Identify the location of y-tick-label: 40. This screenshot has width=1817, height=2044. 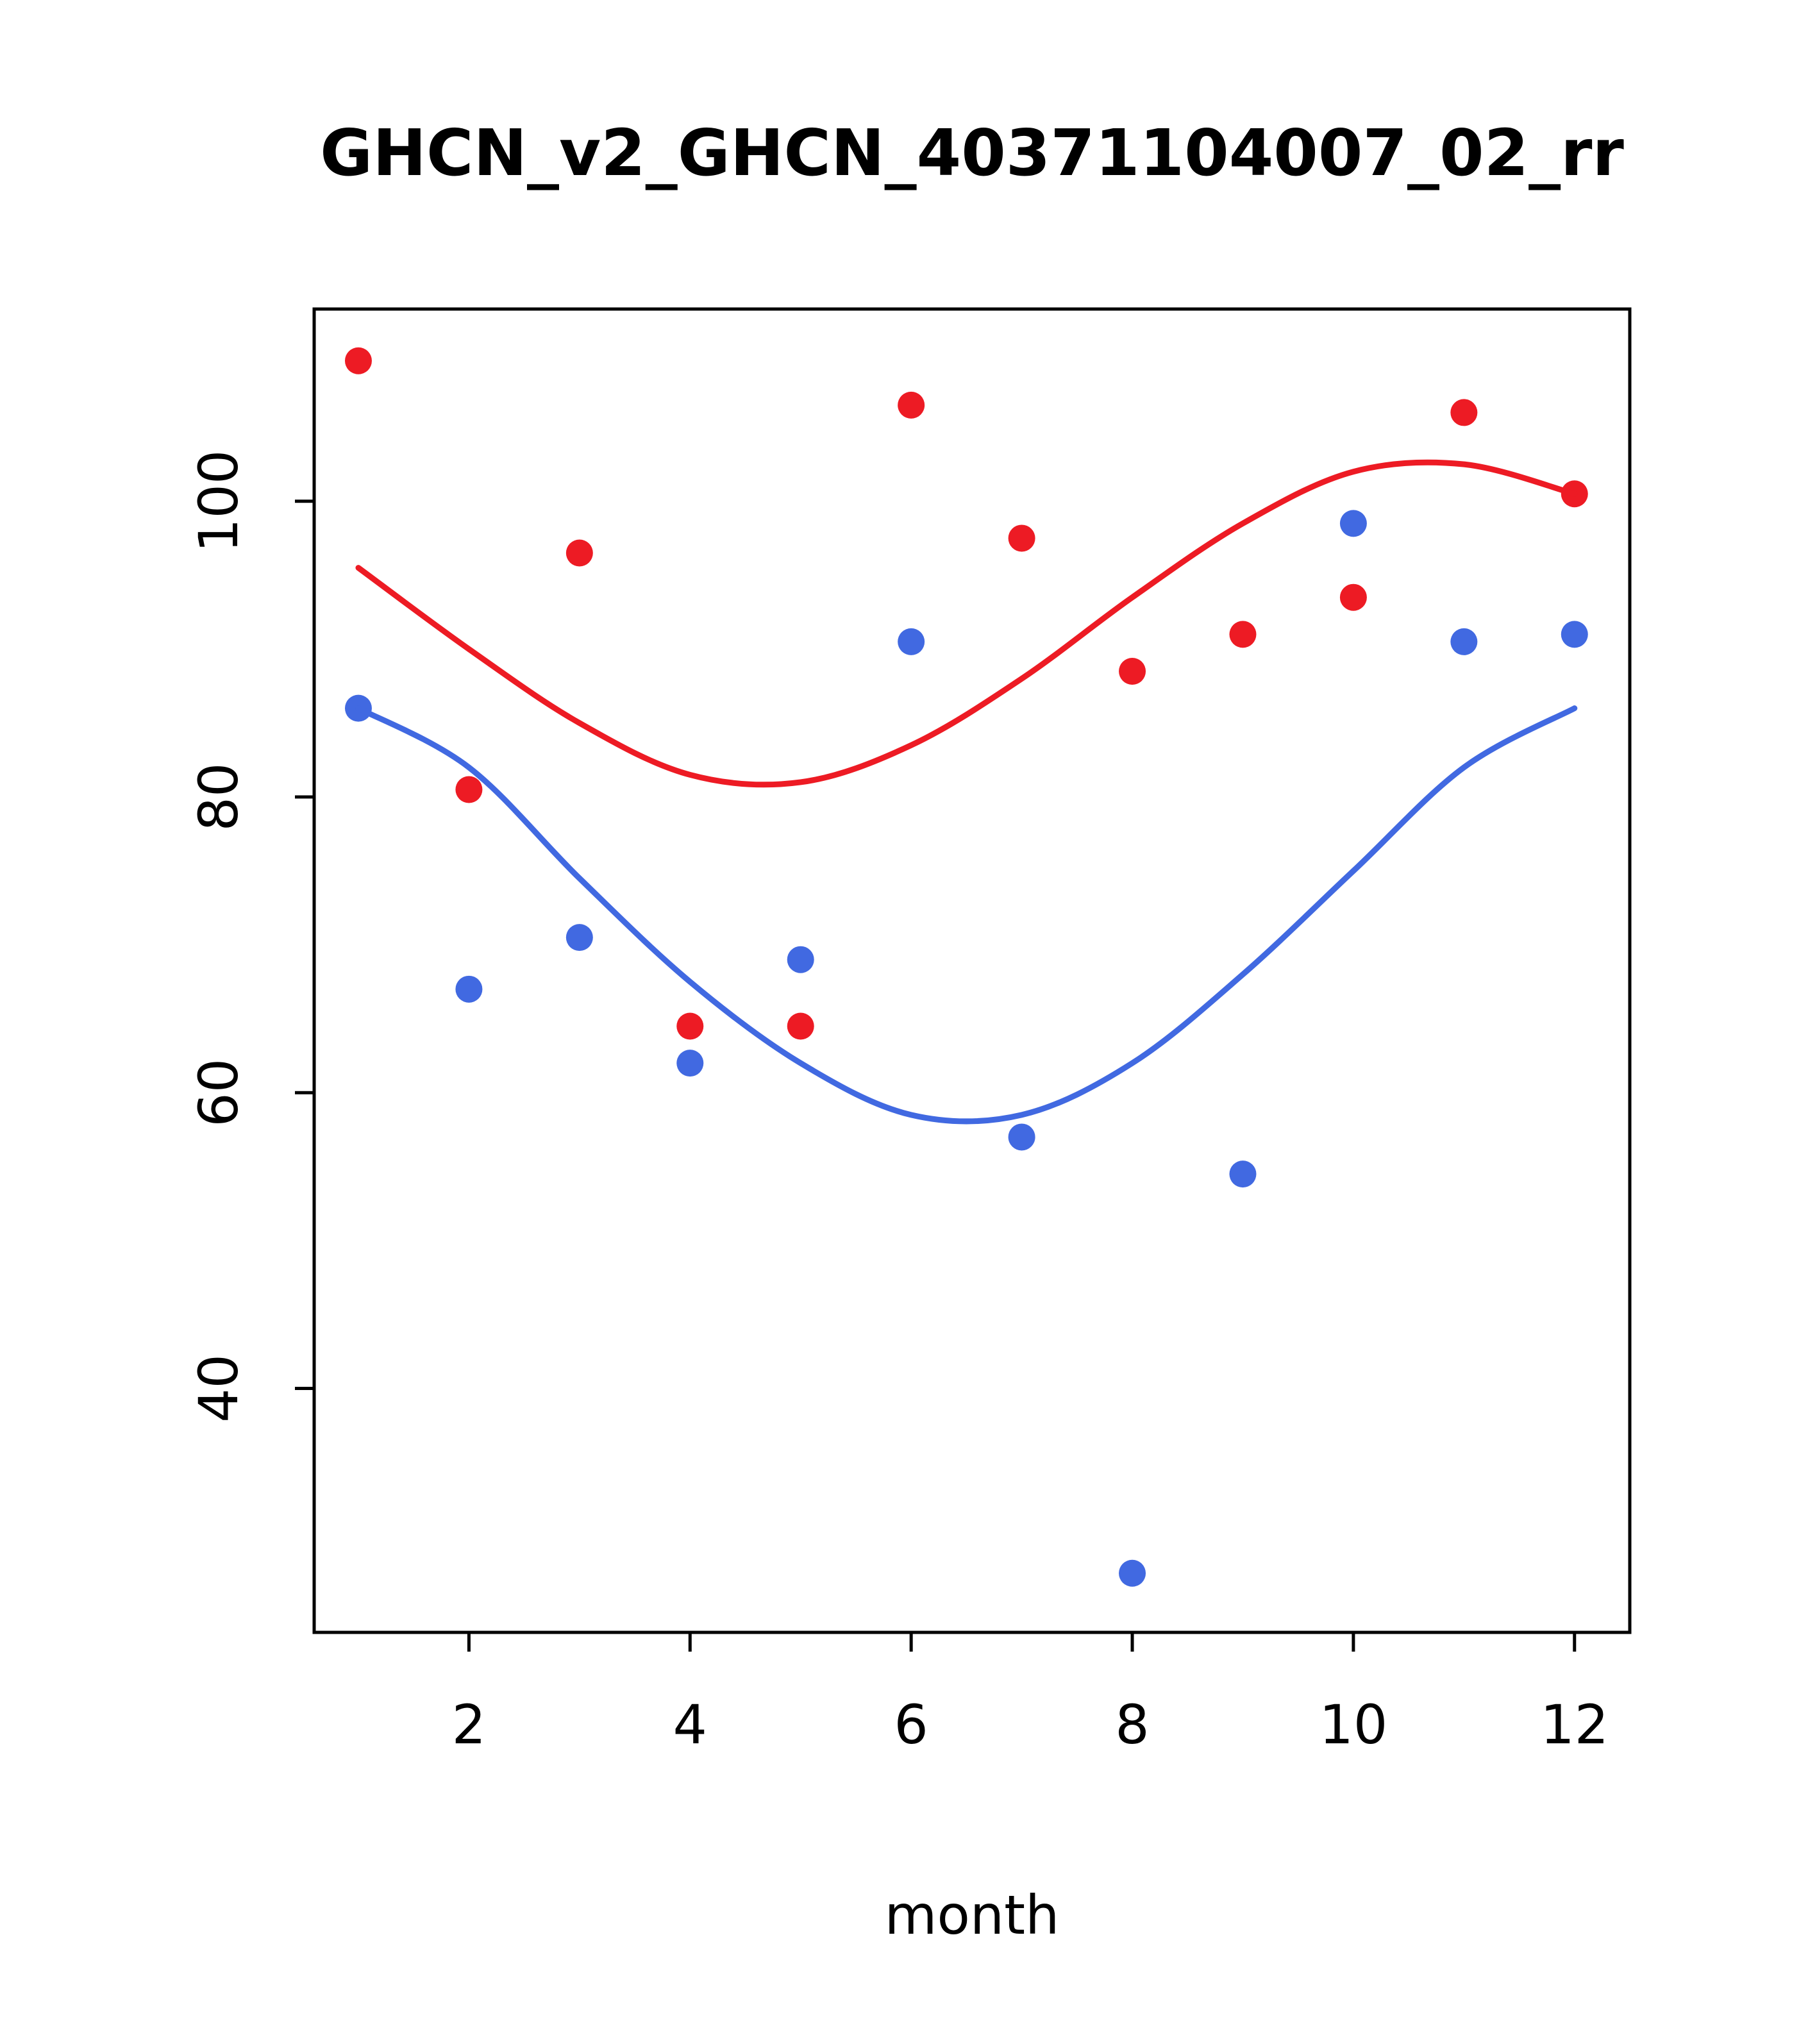
(219, 1388).